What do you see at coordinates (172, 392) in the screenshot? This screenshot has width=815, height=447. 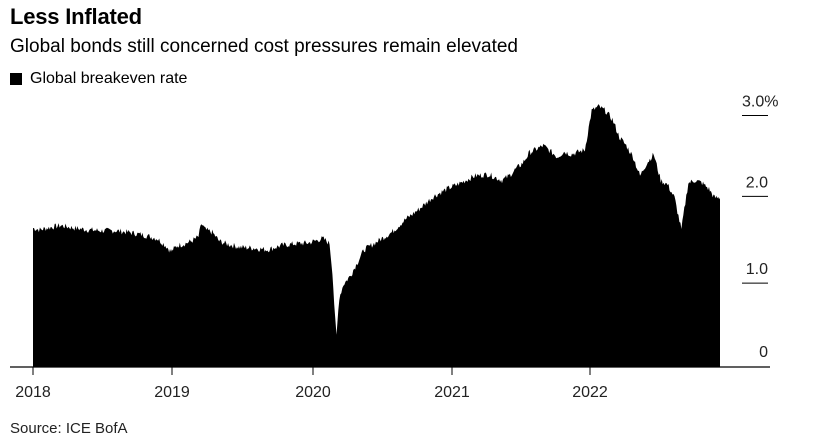 I see `x-tick-label: 2019` at bounding box center [172, 392].